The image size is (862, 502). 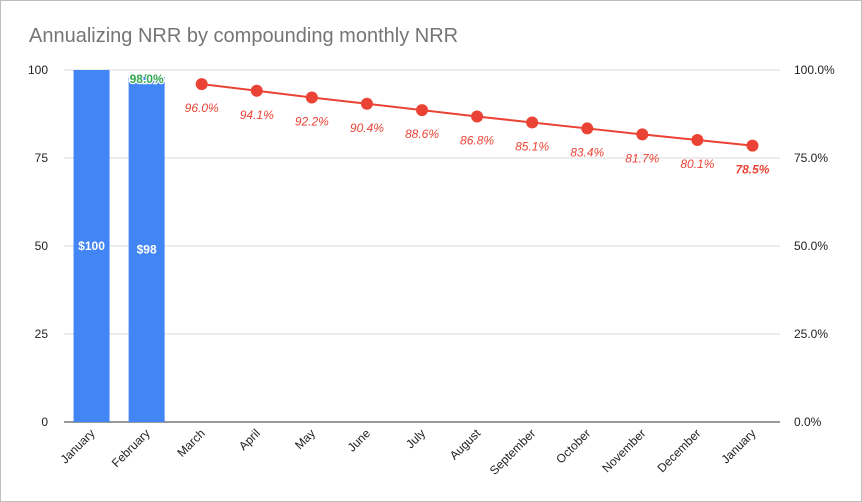 I want to click on x-tick-label: August, so click(x=465, y=444).